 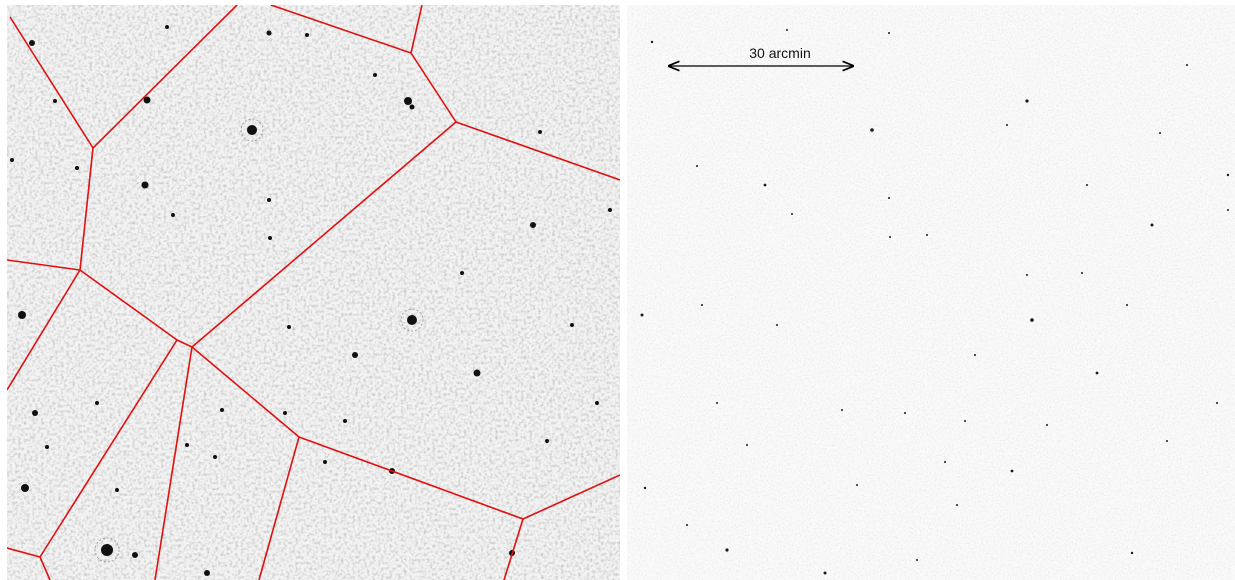 What do you see at coordinates (780, 53) in the screenshot?
I see `scale-bar-label: 30 arcmin` at bounding box center [780, 53].